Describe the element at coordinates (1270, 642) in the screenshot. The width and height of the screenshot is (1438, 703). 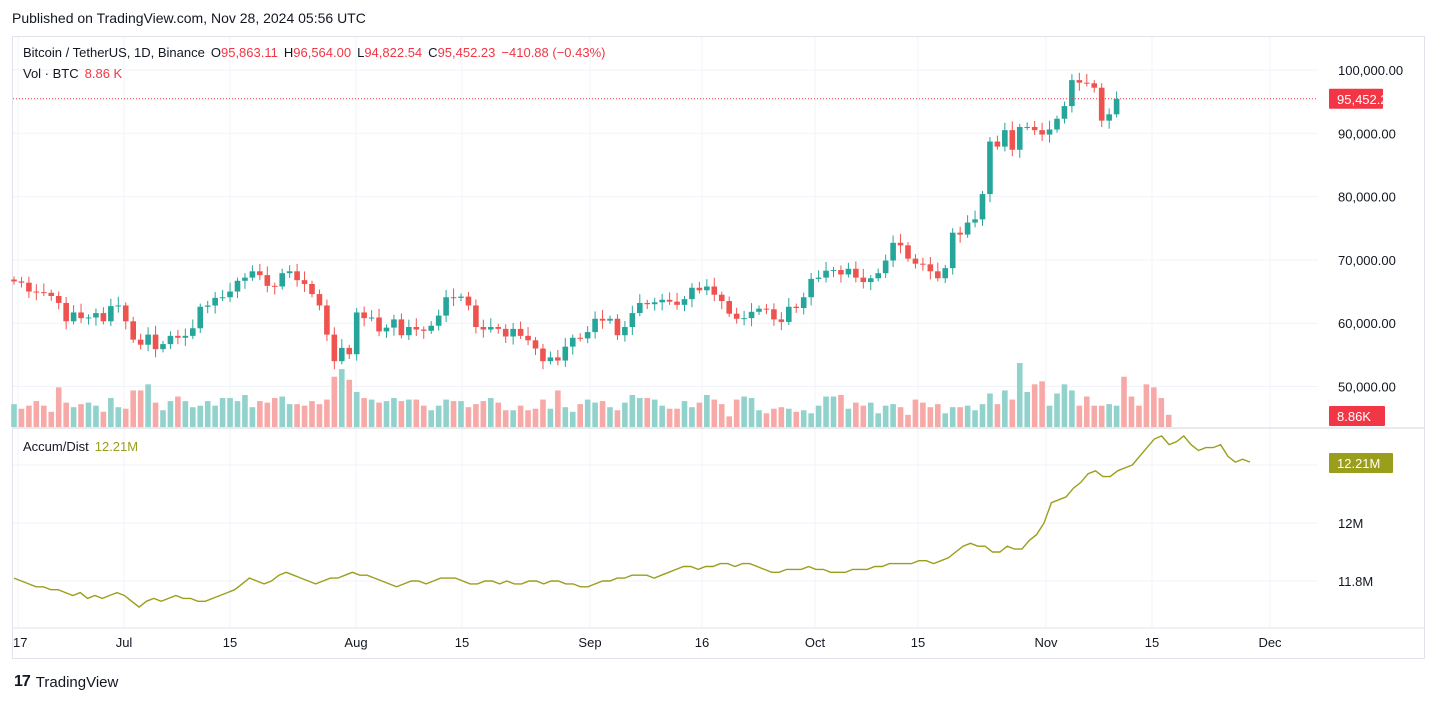
I see `time-axis-label: Dec` at that location.